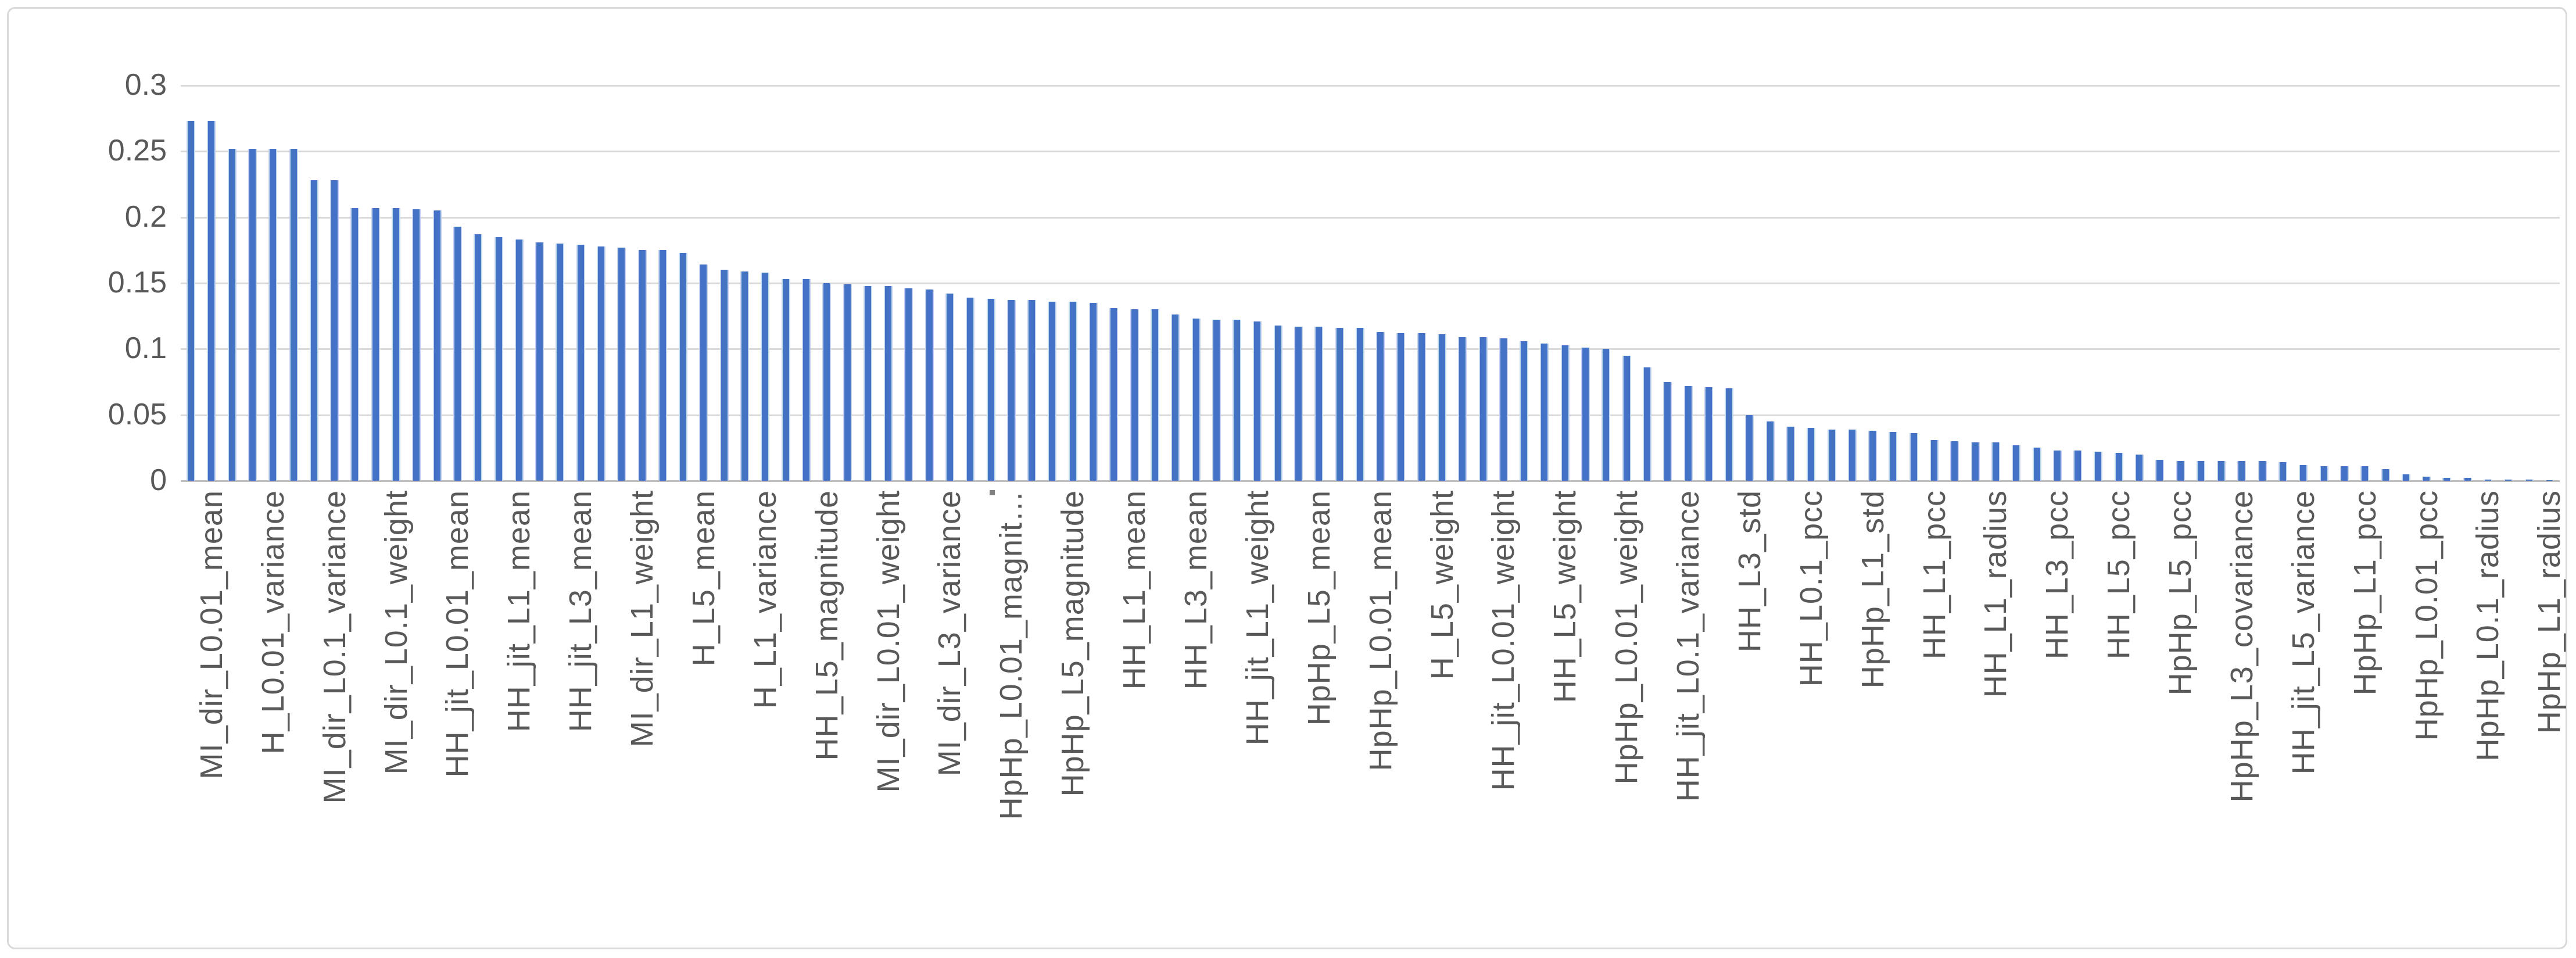 The image size is (2576, 958). What do you see at coordinates (992, 493) in the screenshot?
I see `label-leader-dot` at bounding box center [992, 493].